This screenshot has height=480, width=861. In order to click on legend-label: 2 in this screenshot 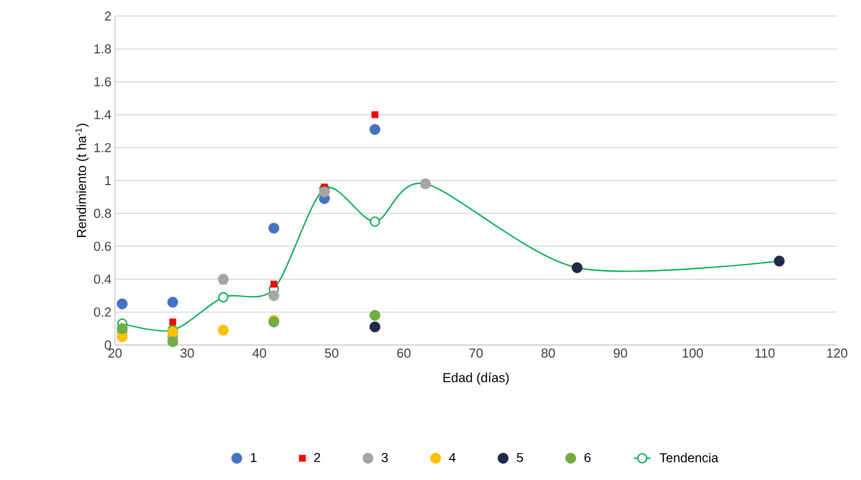, I will do `click(317, 457)`.